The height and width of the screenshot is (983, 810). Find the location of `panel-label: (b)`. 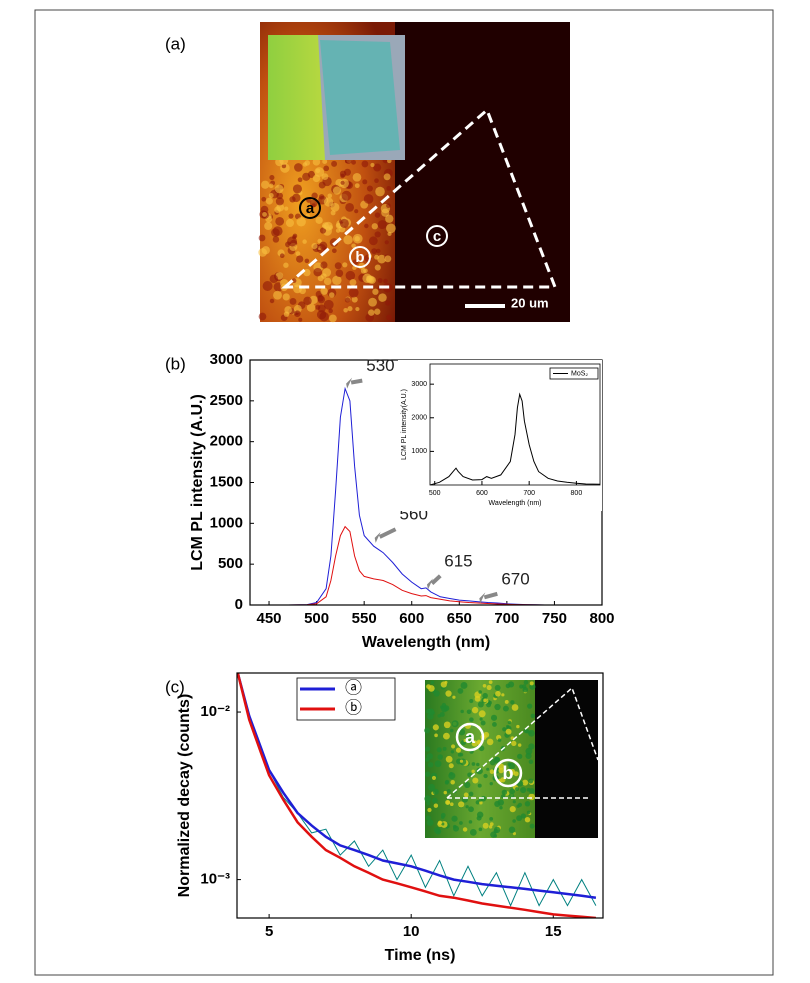

panel-label: (b) is located at coordinates (175, 363).